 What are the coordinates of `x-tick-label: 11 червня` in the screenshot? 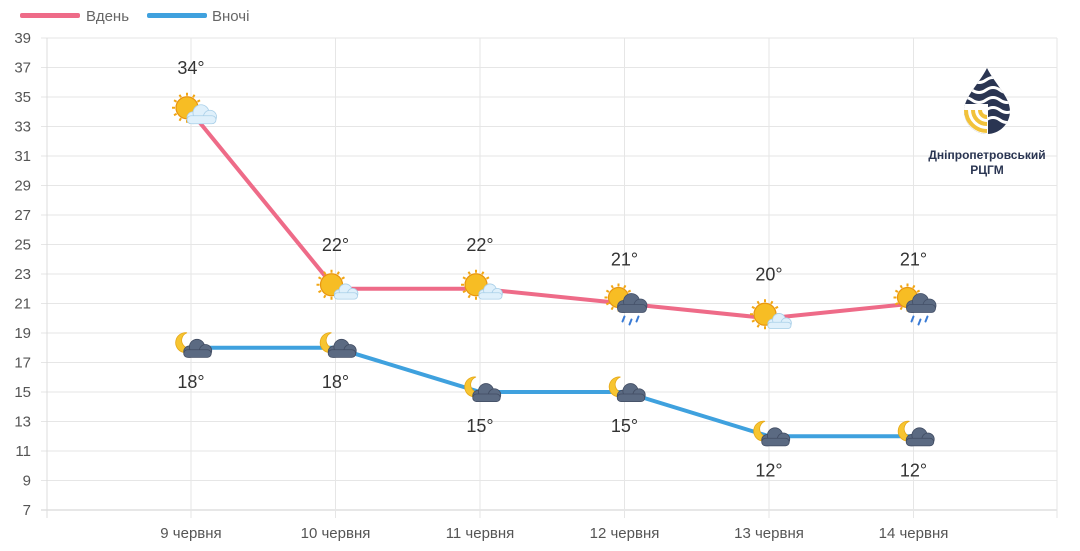 It's located at (480, 533).